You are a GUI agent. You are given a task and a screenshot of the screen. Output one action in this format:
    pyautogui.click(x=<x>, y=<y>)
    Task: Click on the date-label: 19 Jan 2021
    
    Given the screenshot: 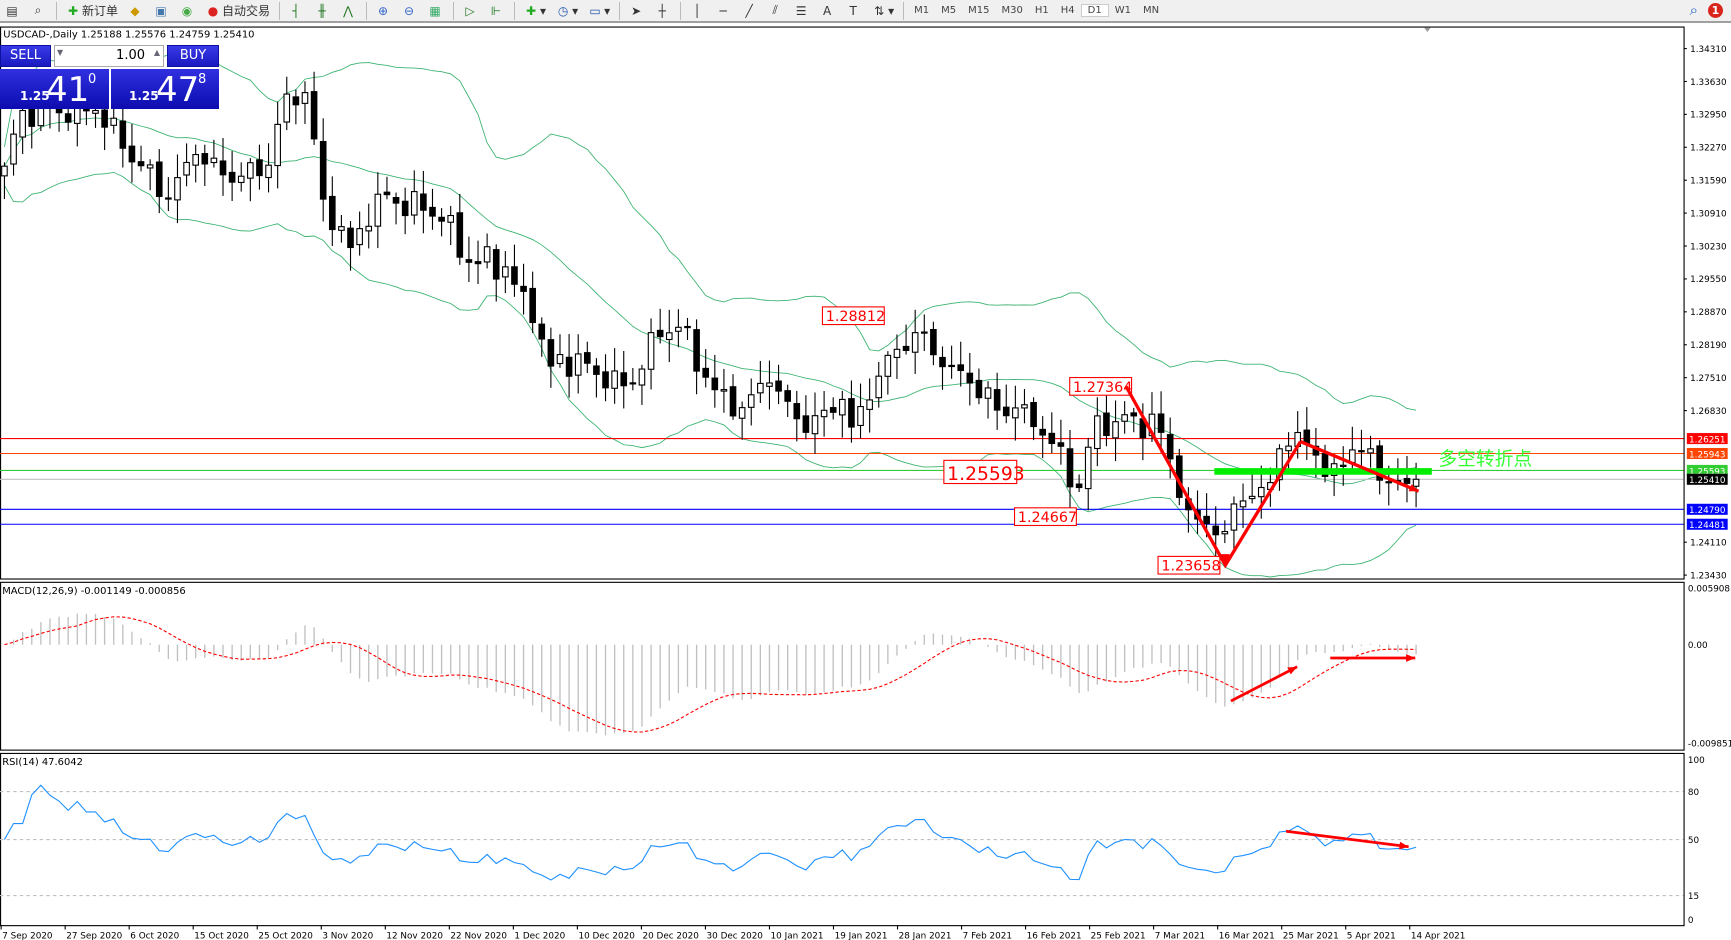 What is the action you would take?
    pyautogui.click(x=861, y=935)
    